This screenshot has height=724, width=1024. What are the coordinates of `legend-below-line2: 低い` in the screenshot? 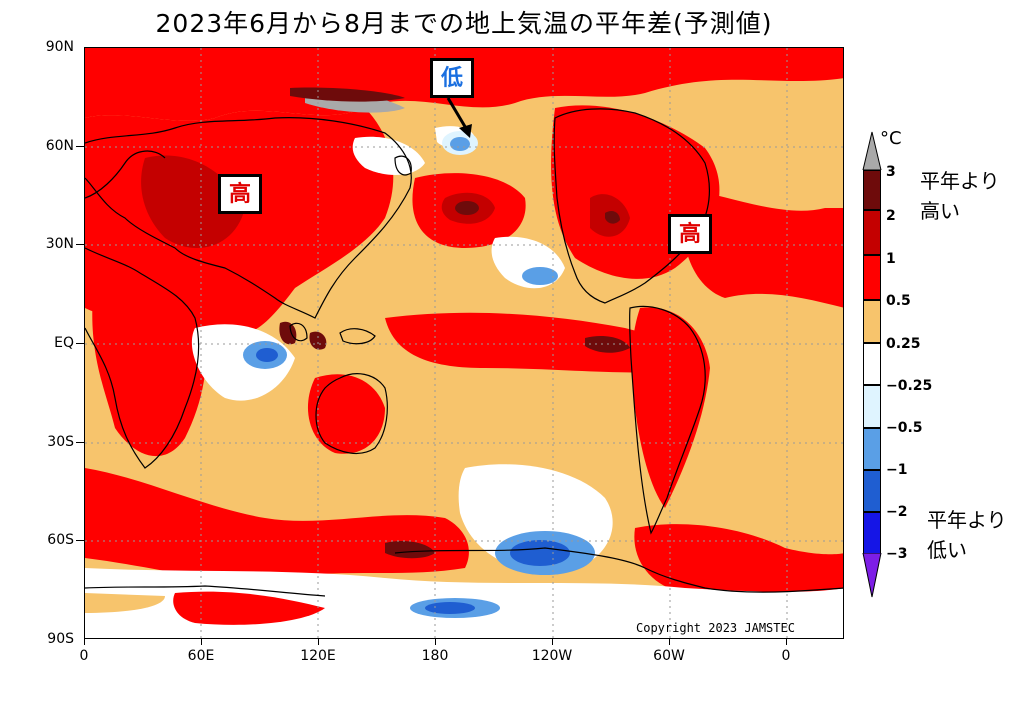 It's located at (947, 550).